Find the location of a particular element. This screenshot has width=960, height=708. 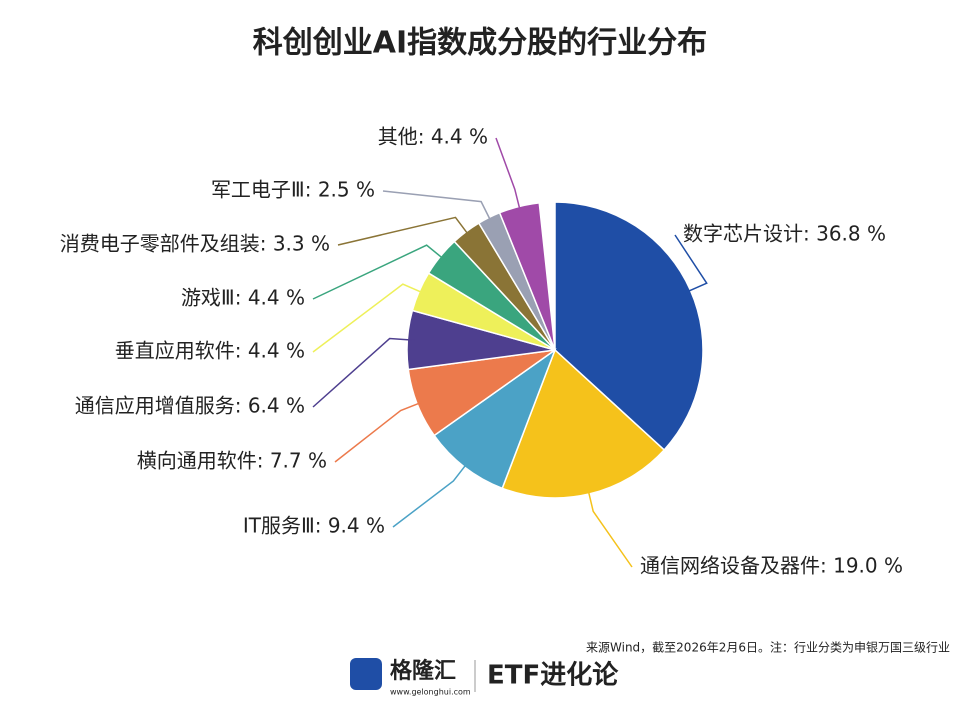

brand-url: www.gelonghui.com is located at coordinates (430, 692).